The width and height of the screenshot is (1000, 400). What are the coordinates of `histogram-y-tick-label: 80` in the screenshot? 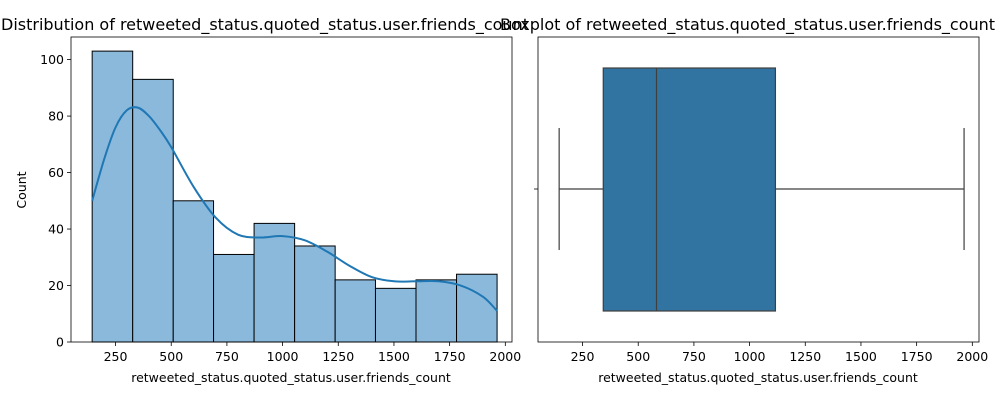 It's located at (56, 116).